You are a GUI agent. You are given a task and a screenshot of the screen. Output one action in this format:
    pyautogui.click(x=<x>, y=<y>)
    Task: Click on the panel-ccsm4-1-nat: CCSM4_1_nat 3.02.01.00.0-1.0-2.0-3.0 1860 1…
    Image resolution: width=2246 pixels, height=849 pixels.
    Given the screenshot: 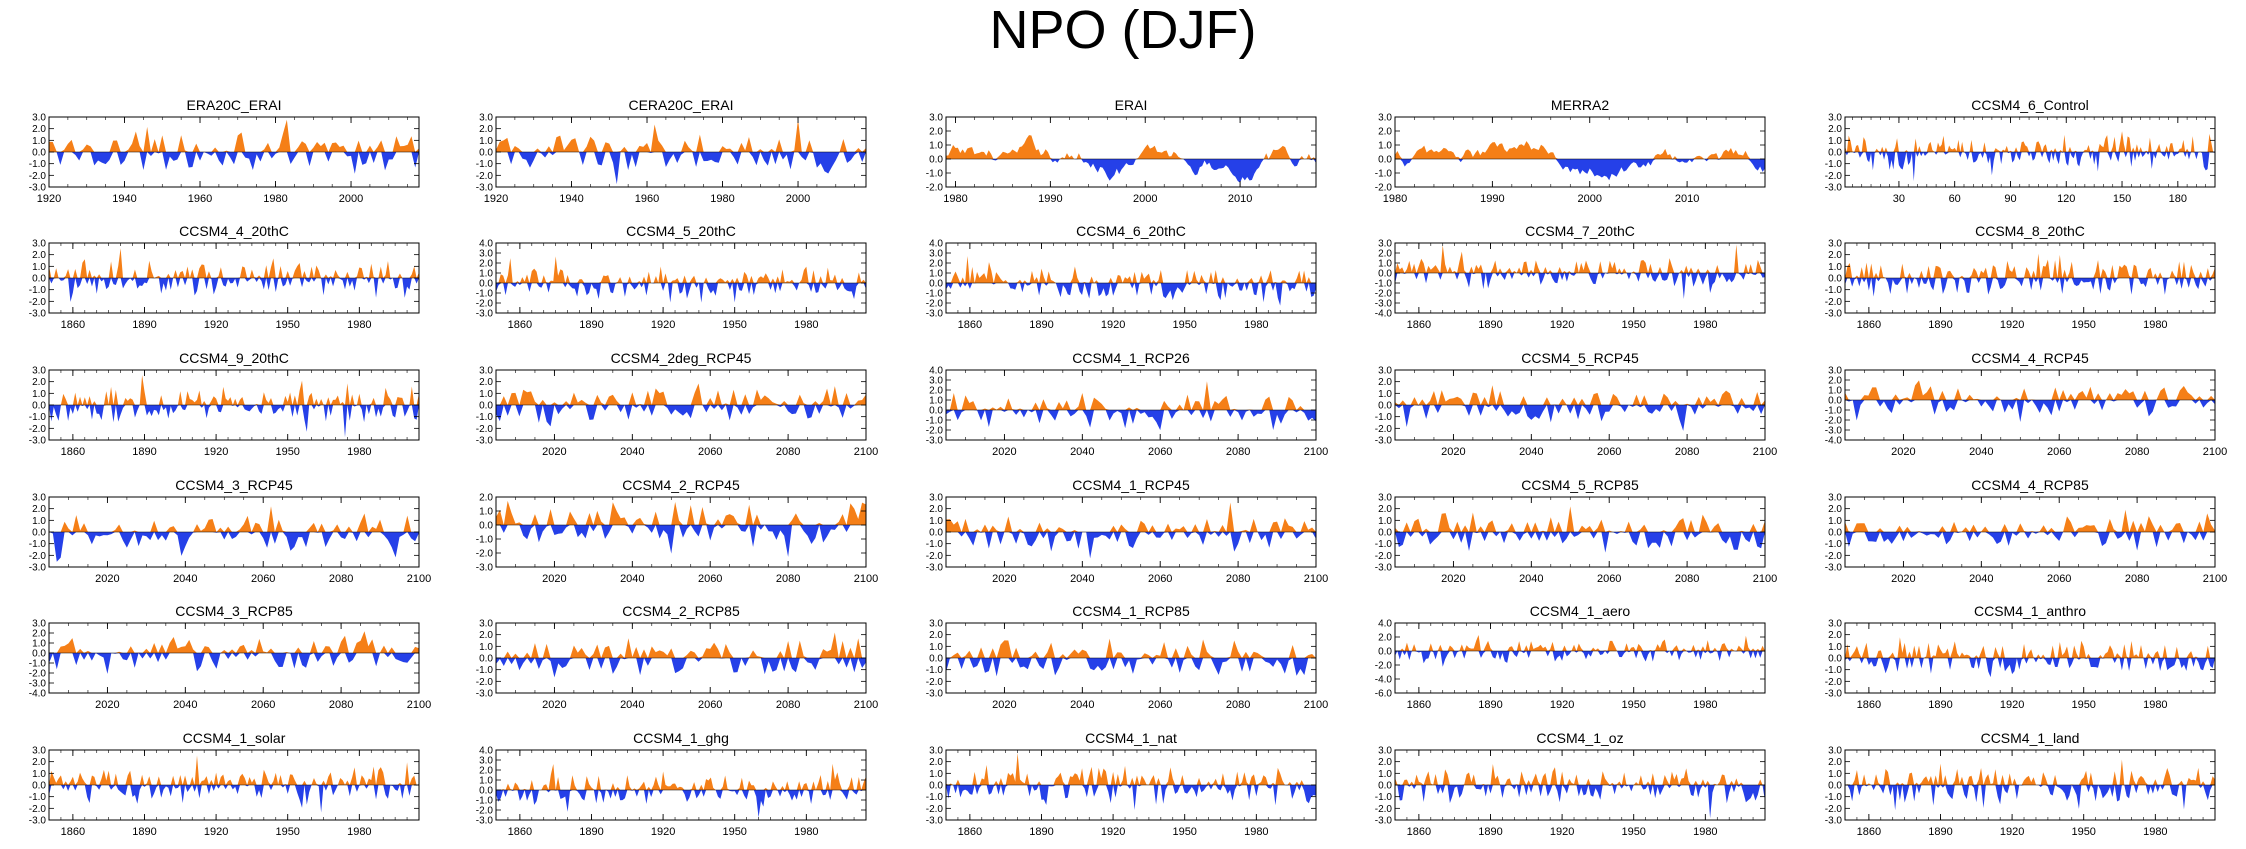 What is the action you would take?
    pyautogui.click(x=1121, y=784)
    